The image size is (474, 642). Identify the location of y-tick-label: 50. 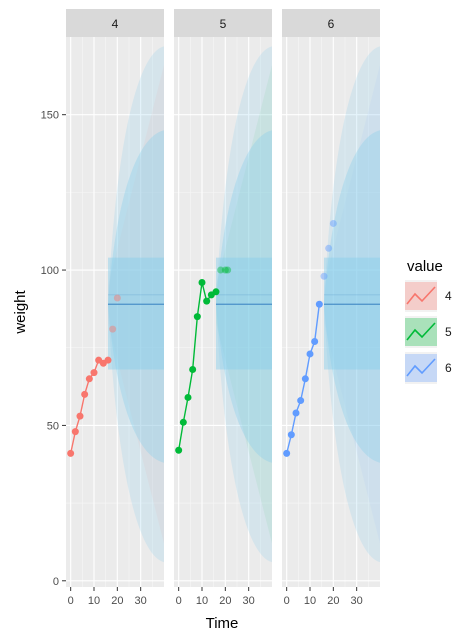
(53, 426).